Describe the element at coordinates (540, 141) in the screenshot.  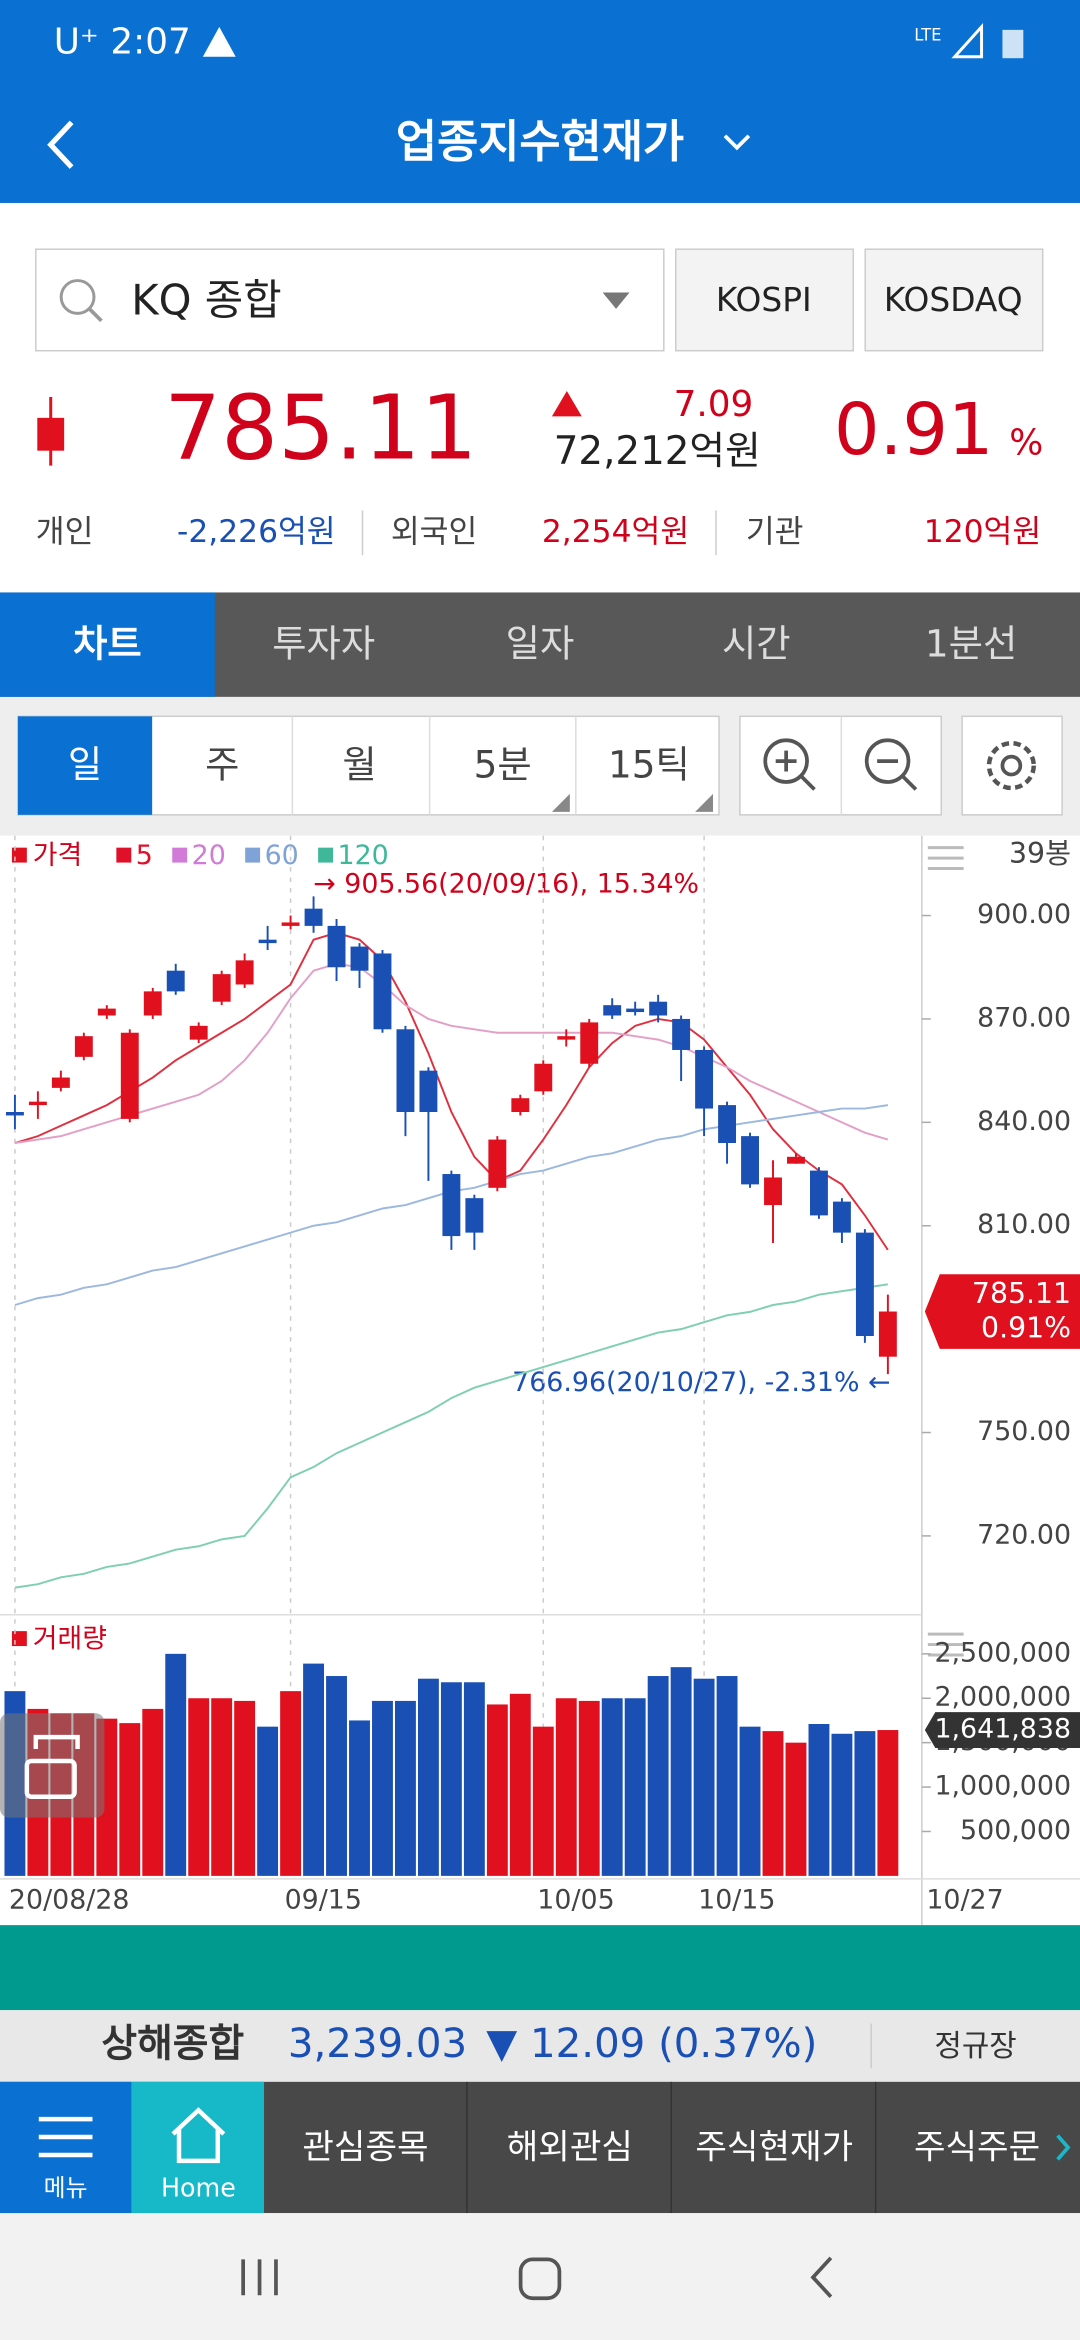
I see `screen-title: 업종지수현재가` at that location.